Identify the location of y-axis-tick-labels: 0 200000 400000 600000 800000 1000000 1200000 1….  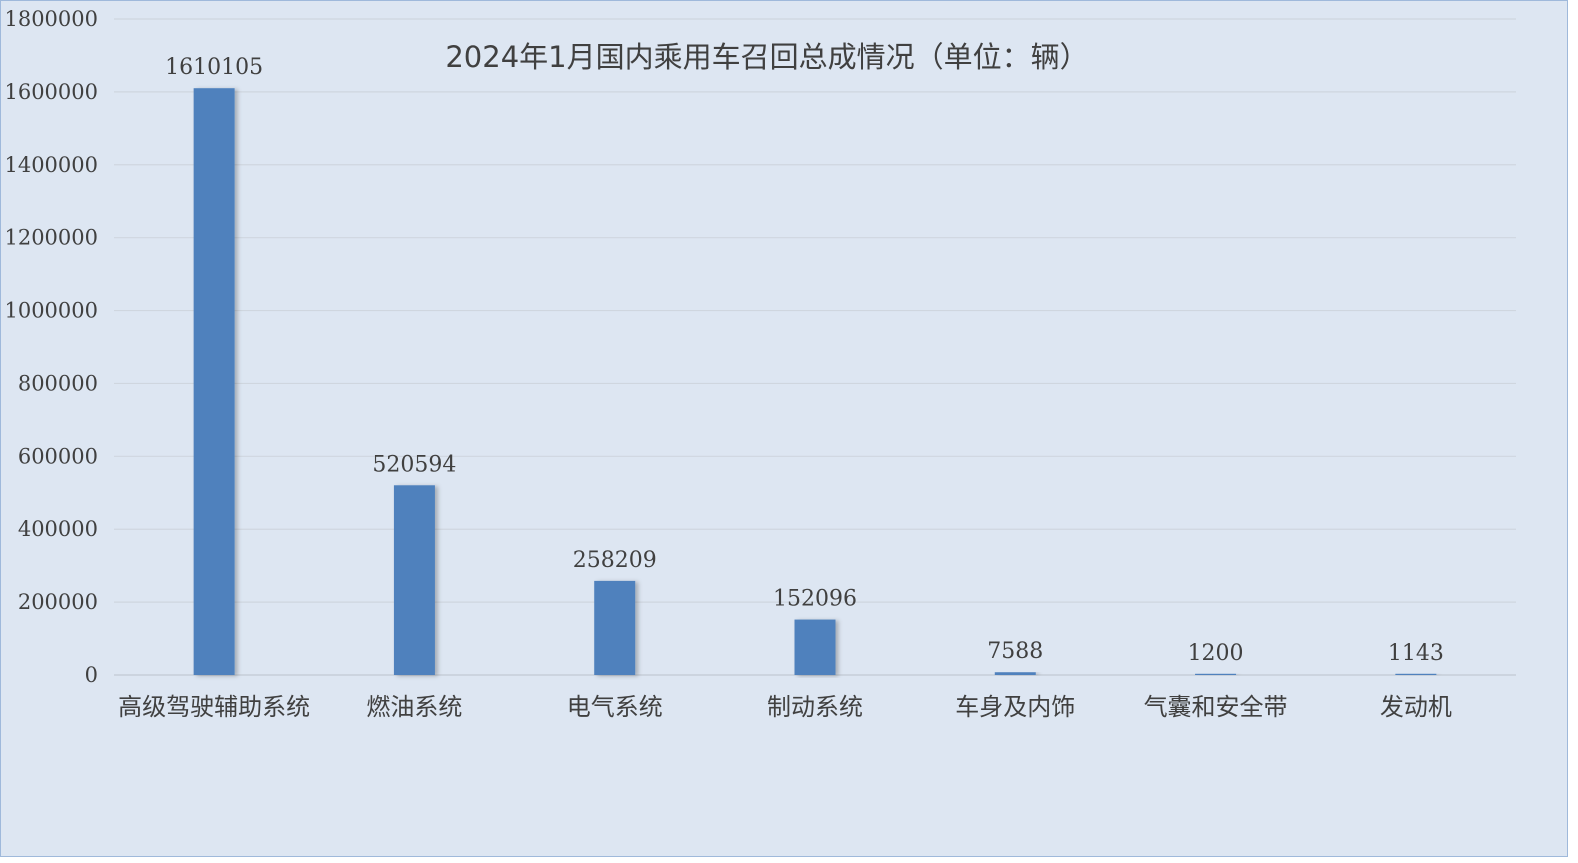
(51, 347).